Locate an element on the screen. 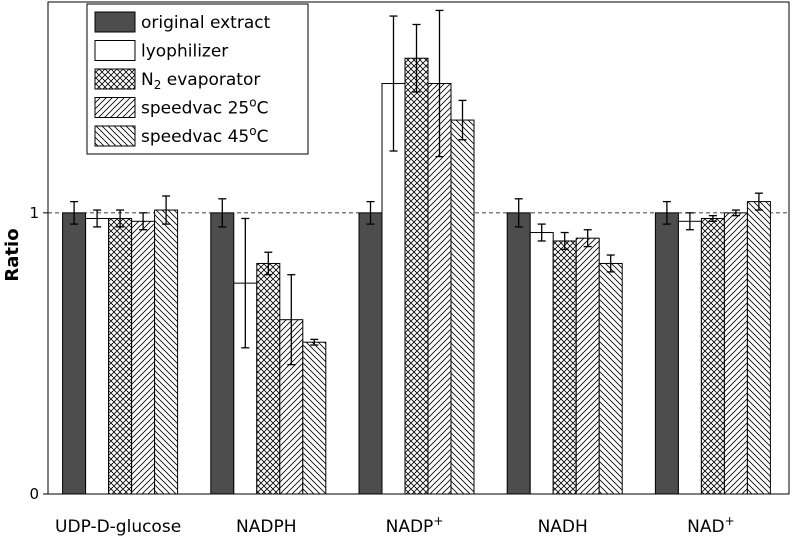 This screenshot has height=538, width=792. x-tick-label-1: NADPH is located at coordinates (266, 527).